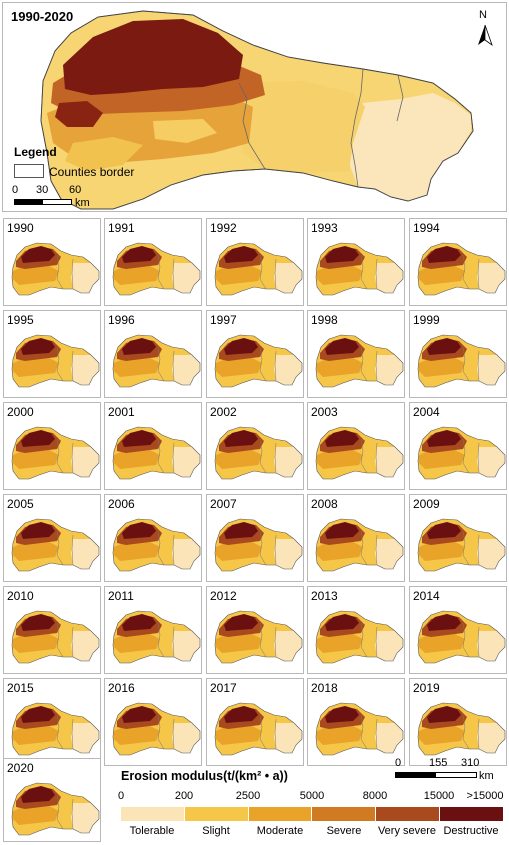 The width and height of the screenshot is (509, 845). Describe the element at coordinates (426, 688) in the screenshot. I see `year-label: 2019` at that location.